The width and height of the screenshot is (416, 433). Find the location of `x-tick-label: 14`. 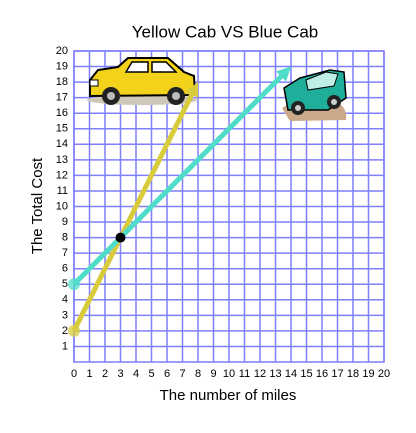

x-tick-label: 14 is located at coordinates (291, 374).